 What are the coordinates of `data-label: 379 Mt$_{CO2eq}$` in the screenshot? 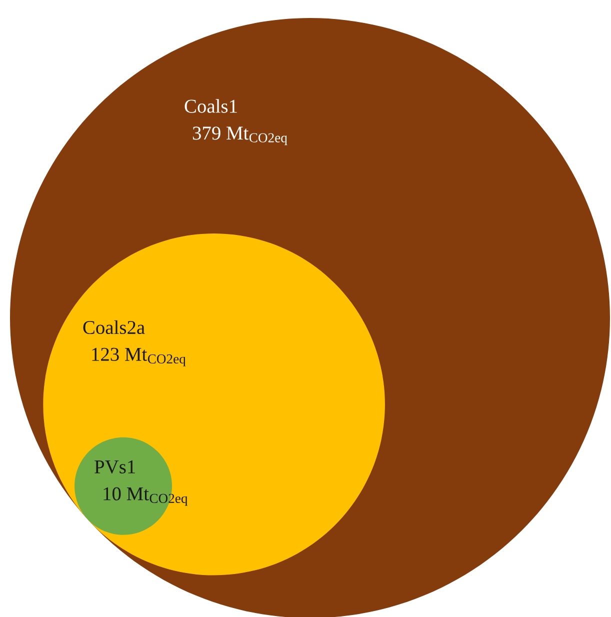 It's located at (240, 136).